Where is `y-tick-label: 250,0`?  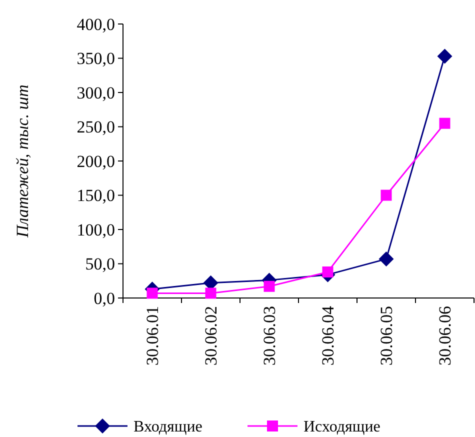 y-tick-label: 250,0 is located at coordinates (95, 127).